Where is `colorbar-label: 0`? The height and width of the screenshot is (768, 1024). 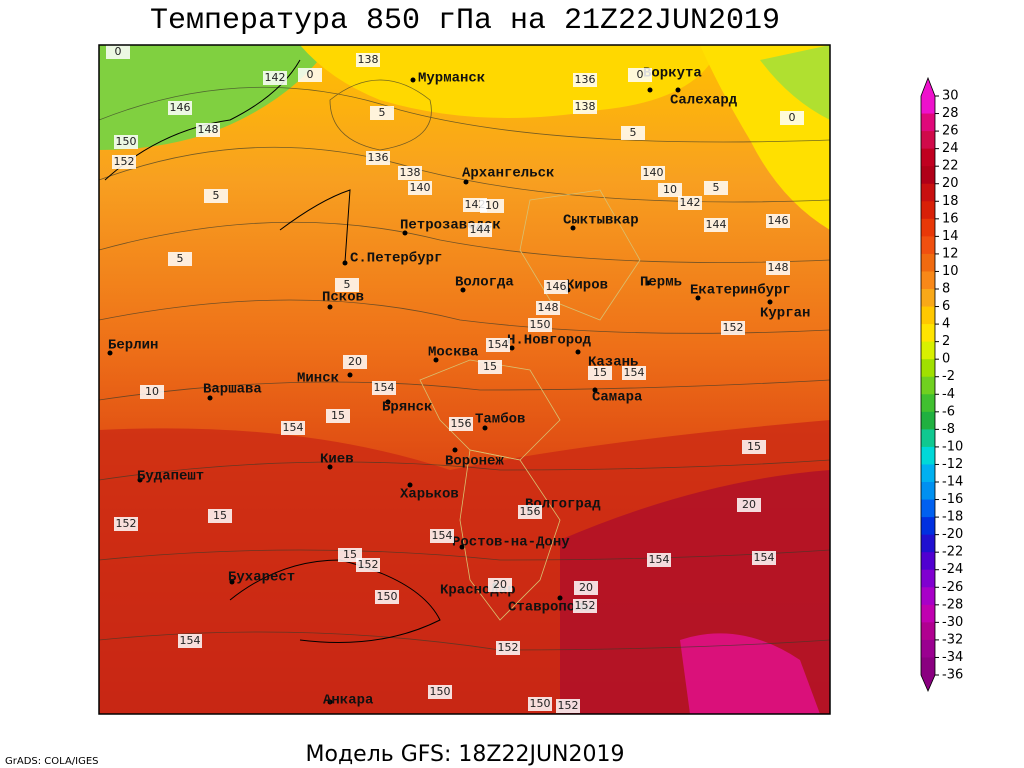 colorbar-label: 0 is located at coordinates (946, 359).